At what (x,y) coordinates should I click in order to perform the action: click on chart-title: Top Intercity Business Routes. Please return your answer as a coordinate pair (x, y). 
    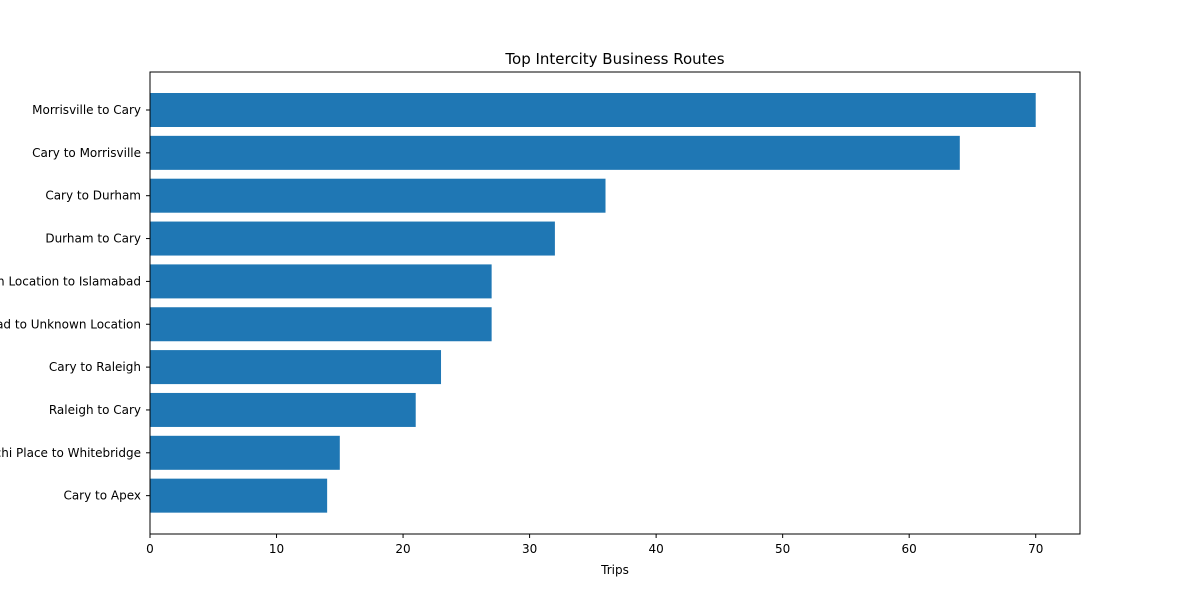
    Looking at the image, I should click on (614, 59).